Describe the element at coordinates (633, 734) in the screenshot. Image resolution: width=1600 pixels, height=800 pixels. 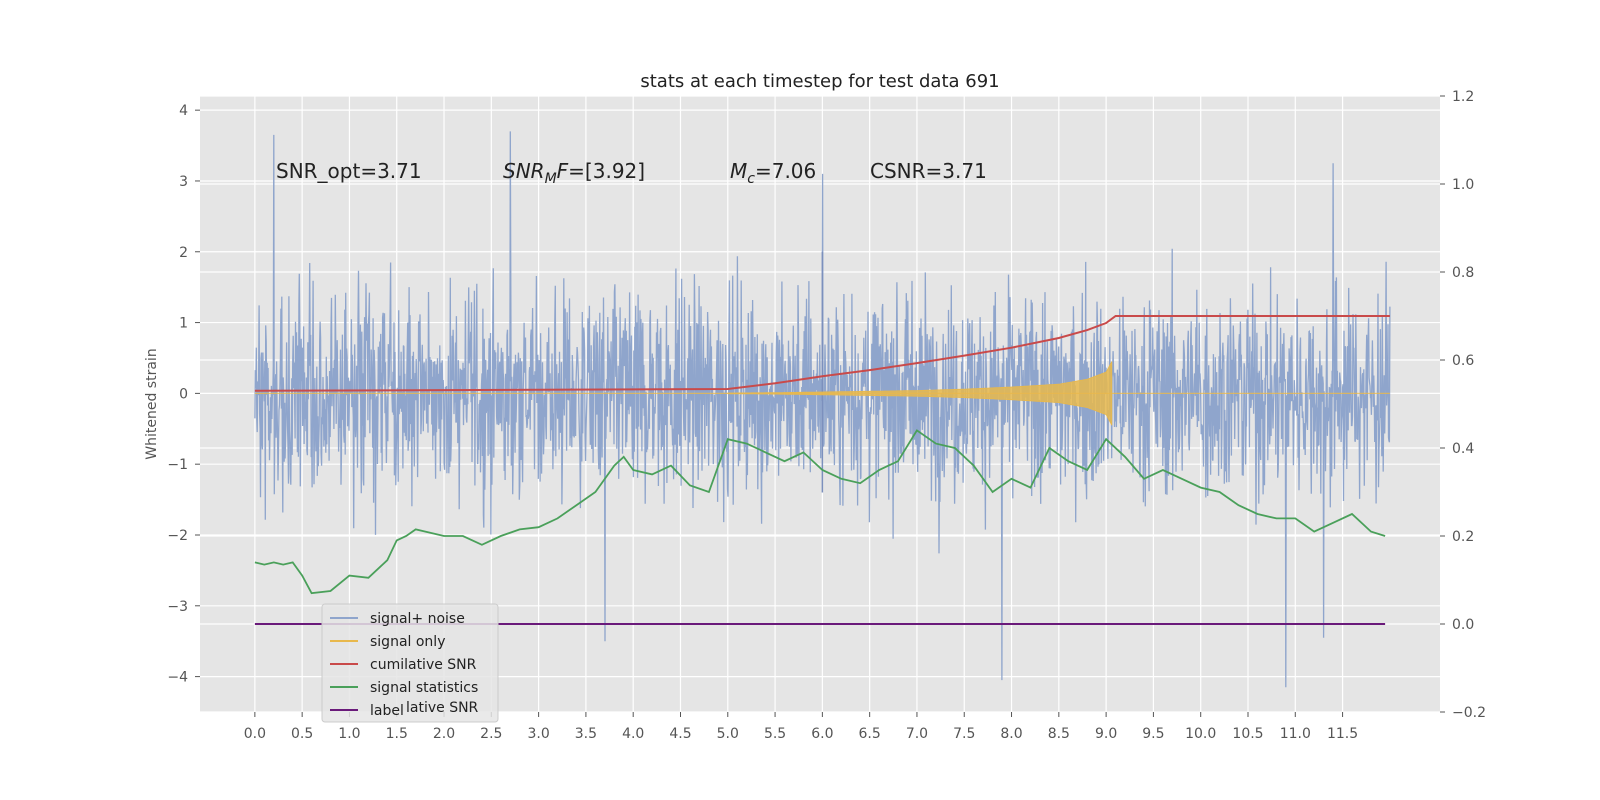
I see `x-tick-label: 4.0` at that location.